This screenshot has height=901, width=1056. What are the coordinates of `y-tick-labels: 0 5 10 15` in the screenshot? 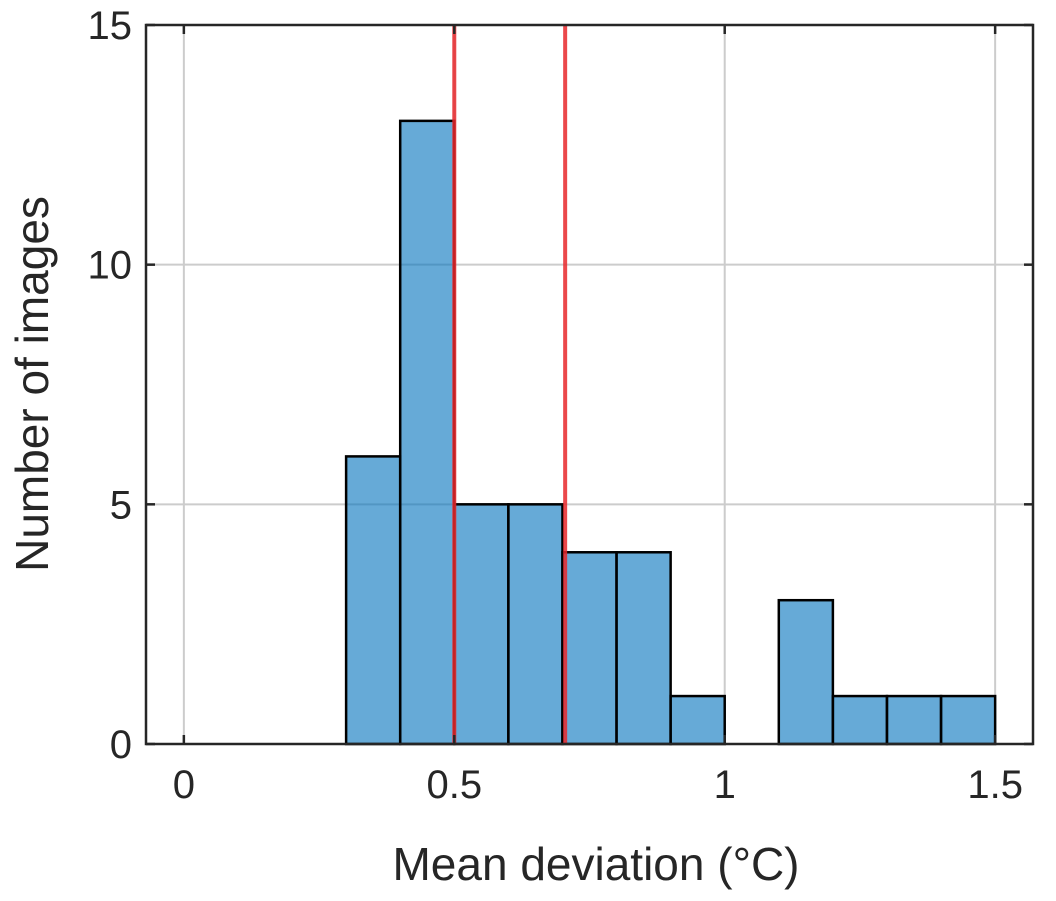 It's located at (110, 385).